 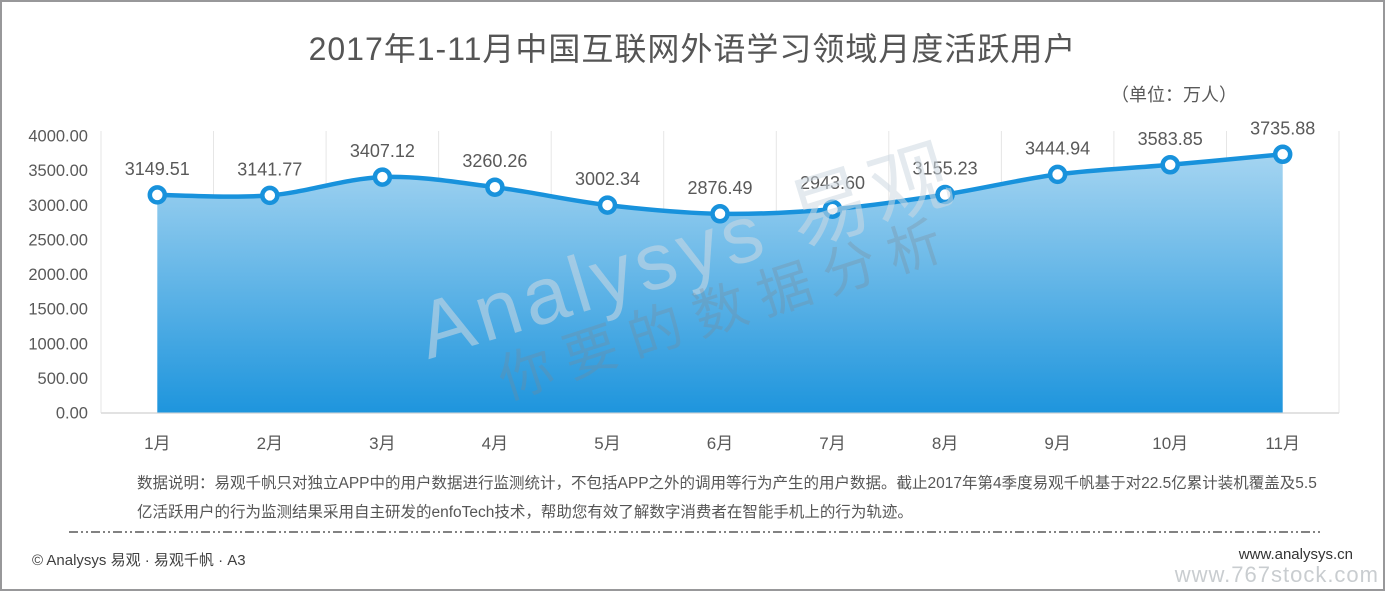 I want to click on data-point-label: 3002.34, so click(x=607, y=179).